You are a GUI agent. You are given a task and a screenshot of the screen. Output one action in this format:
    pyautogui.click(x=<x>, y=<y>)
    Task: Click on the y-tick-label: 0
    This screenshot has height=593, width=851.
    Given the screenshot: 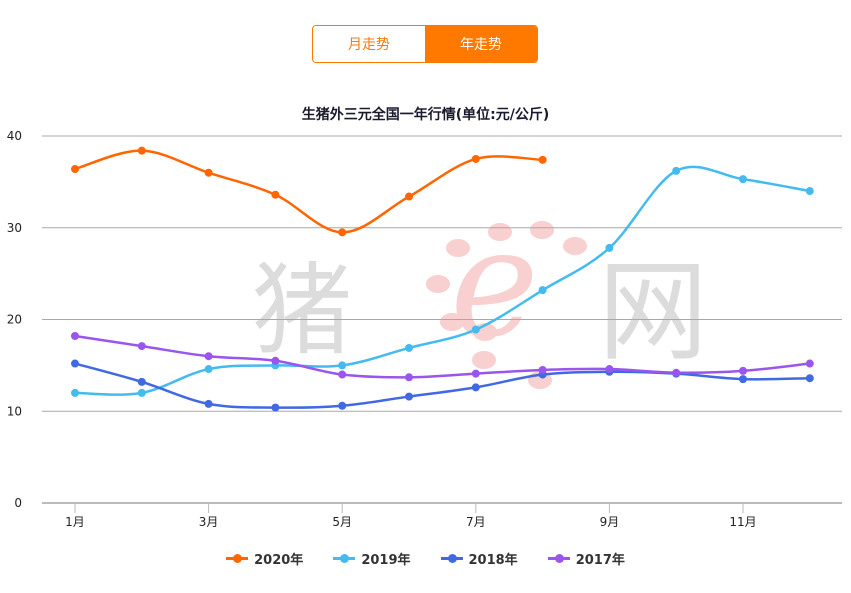 What is the action you would take?
    pyautogui.click(x=18, y=503)
    